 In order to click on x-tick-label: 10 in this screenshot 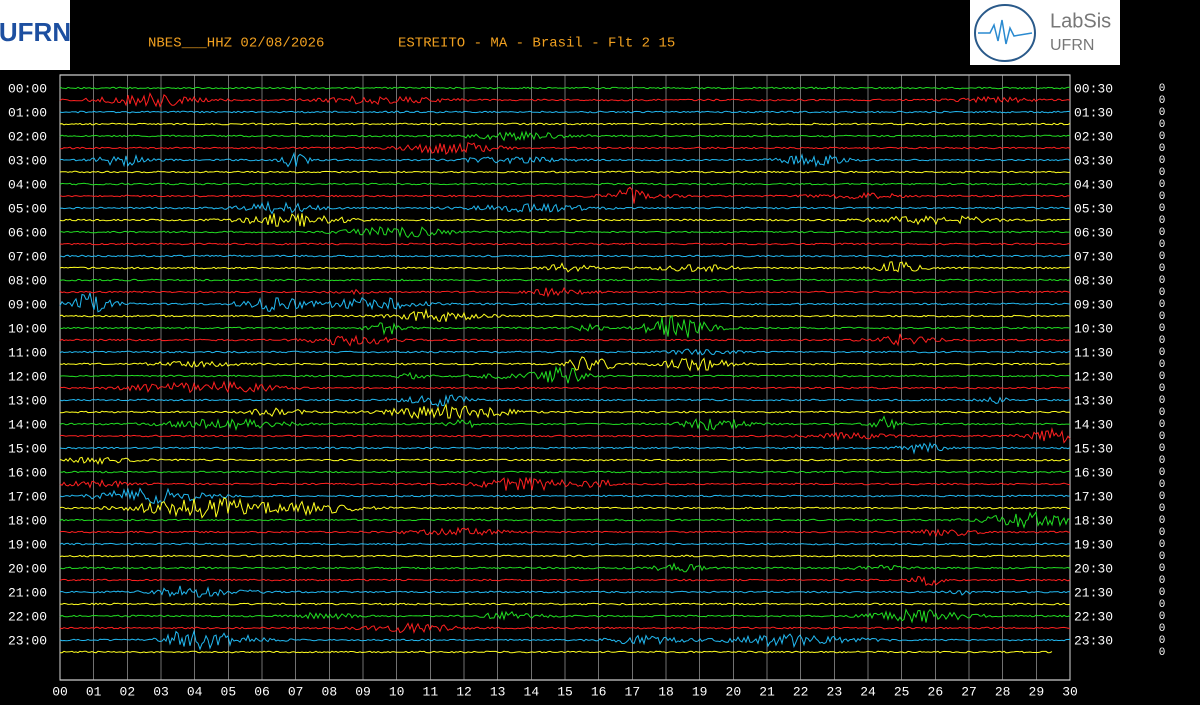, I will do `click(397, 691)`.